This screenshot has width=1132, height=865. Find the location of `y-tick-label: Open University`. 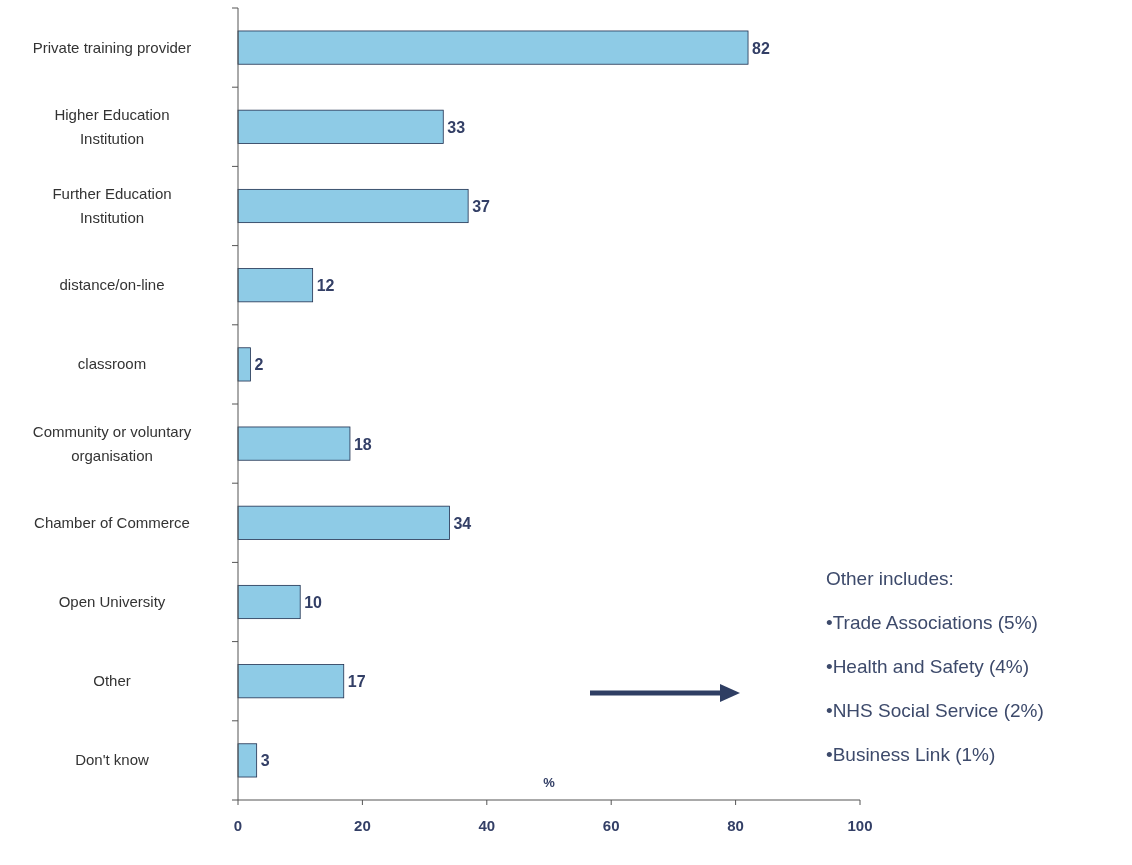

y-tick-label: Open University is located at coordinates (112, 601).